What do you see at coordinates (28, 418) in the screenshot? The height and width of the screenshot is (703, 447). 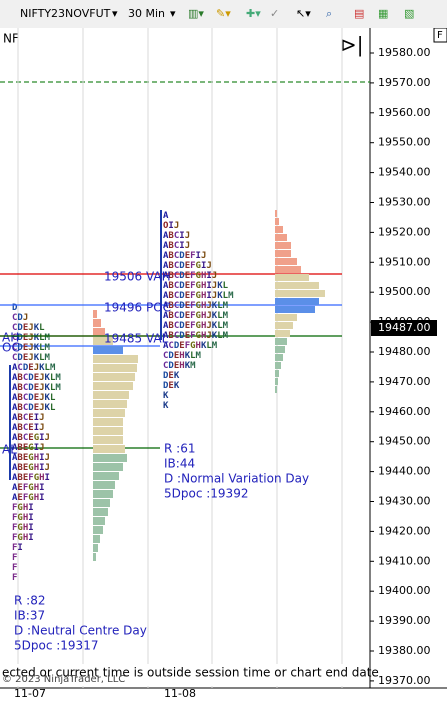 I see `tpo-row: ABCEIJ` at bounding box center [28, 418].